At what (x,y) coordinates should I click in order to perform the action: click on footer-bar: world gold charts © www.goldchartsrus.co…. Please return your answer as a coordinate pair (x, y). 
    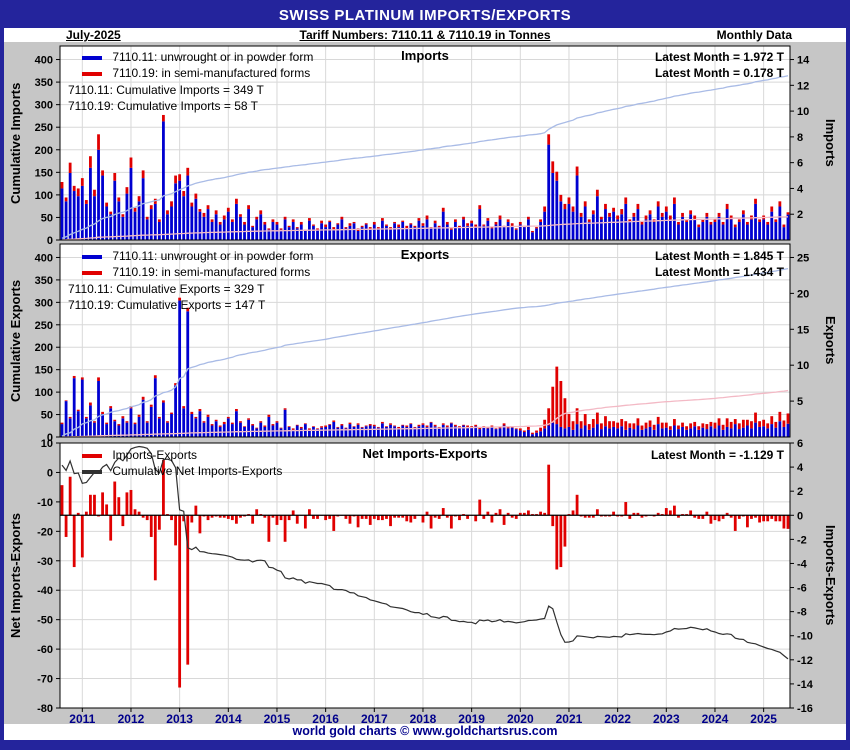
    Looking at the image, I should click on (425, 732).